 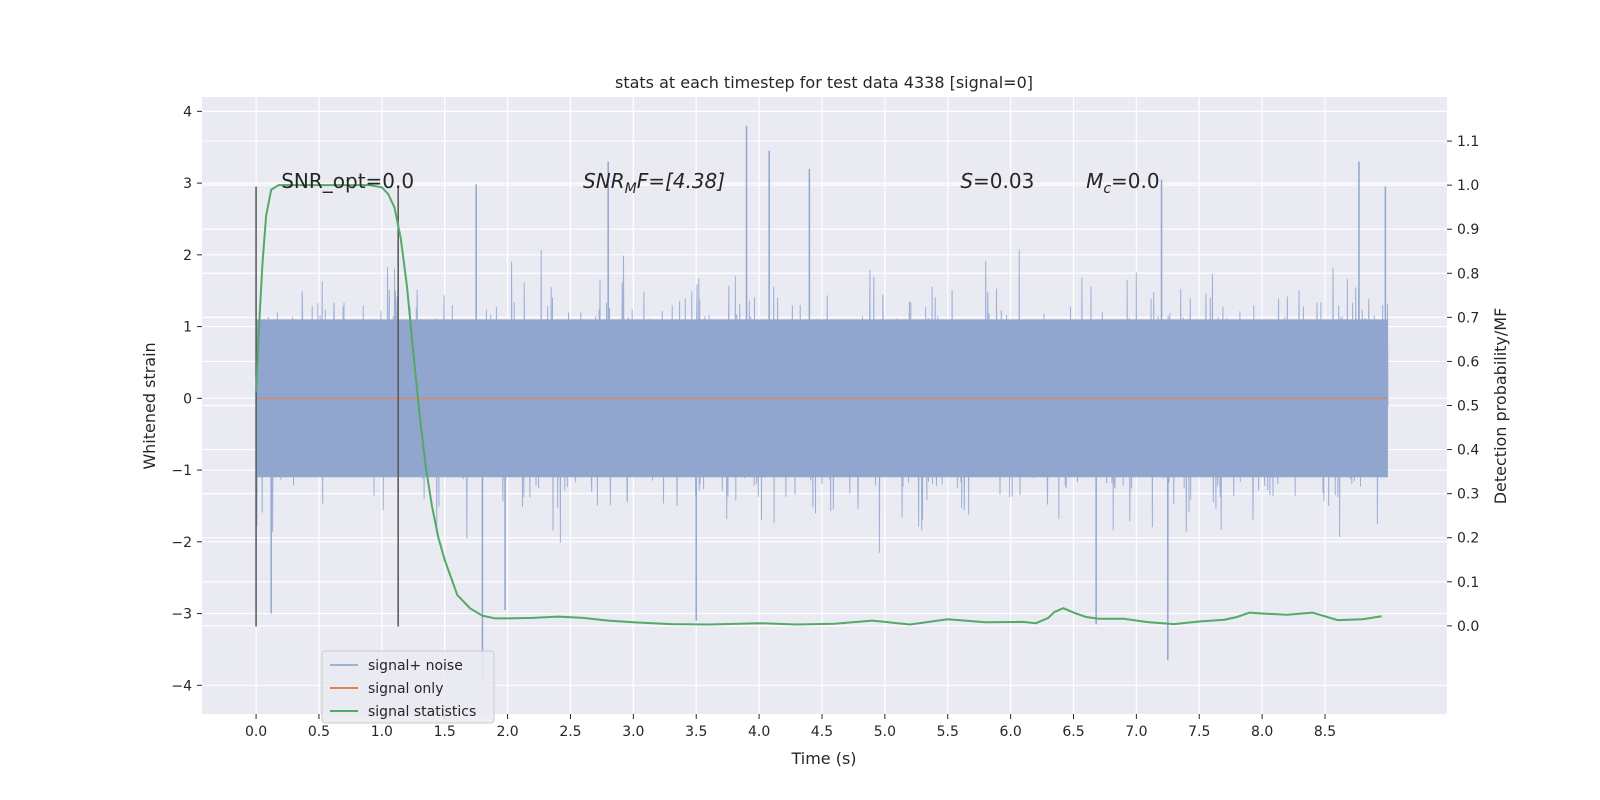 I want to click on y2-tick-label: 0.9, so click(x=1468, y=230).